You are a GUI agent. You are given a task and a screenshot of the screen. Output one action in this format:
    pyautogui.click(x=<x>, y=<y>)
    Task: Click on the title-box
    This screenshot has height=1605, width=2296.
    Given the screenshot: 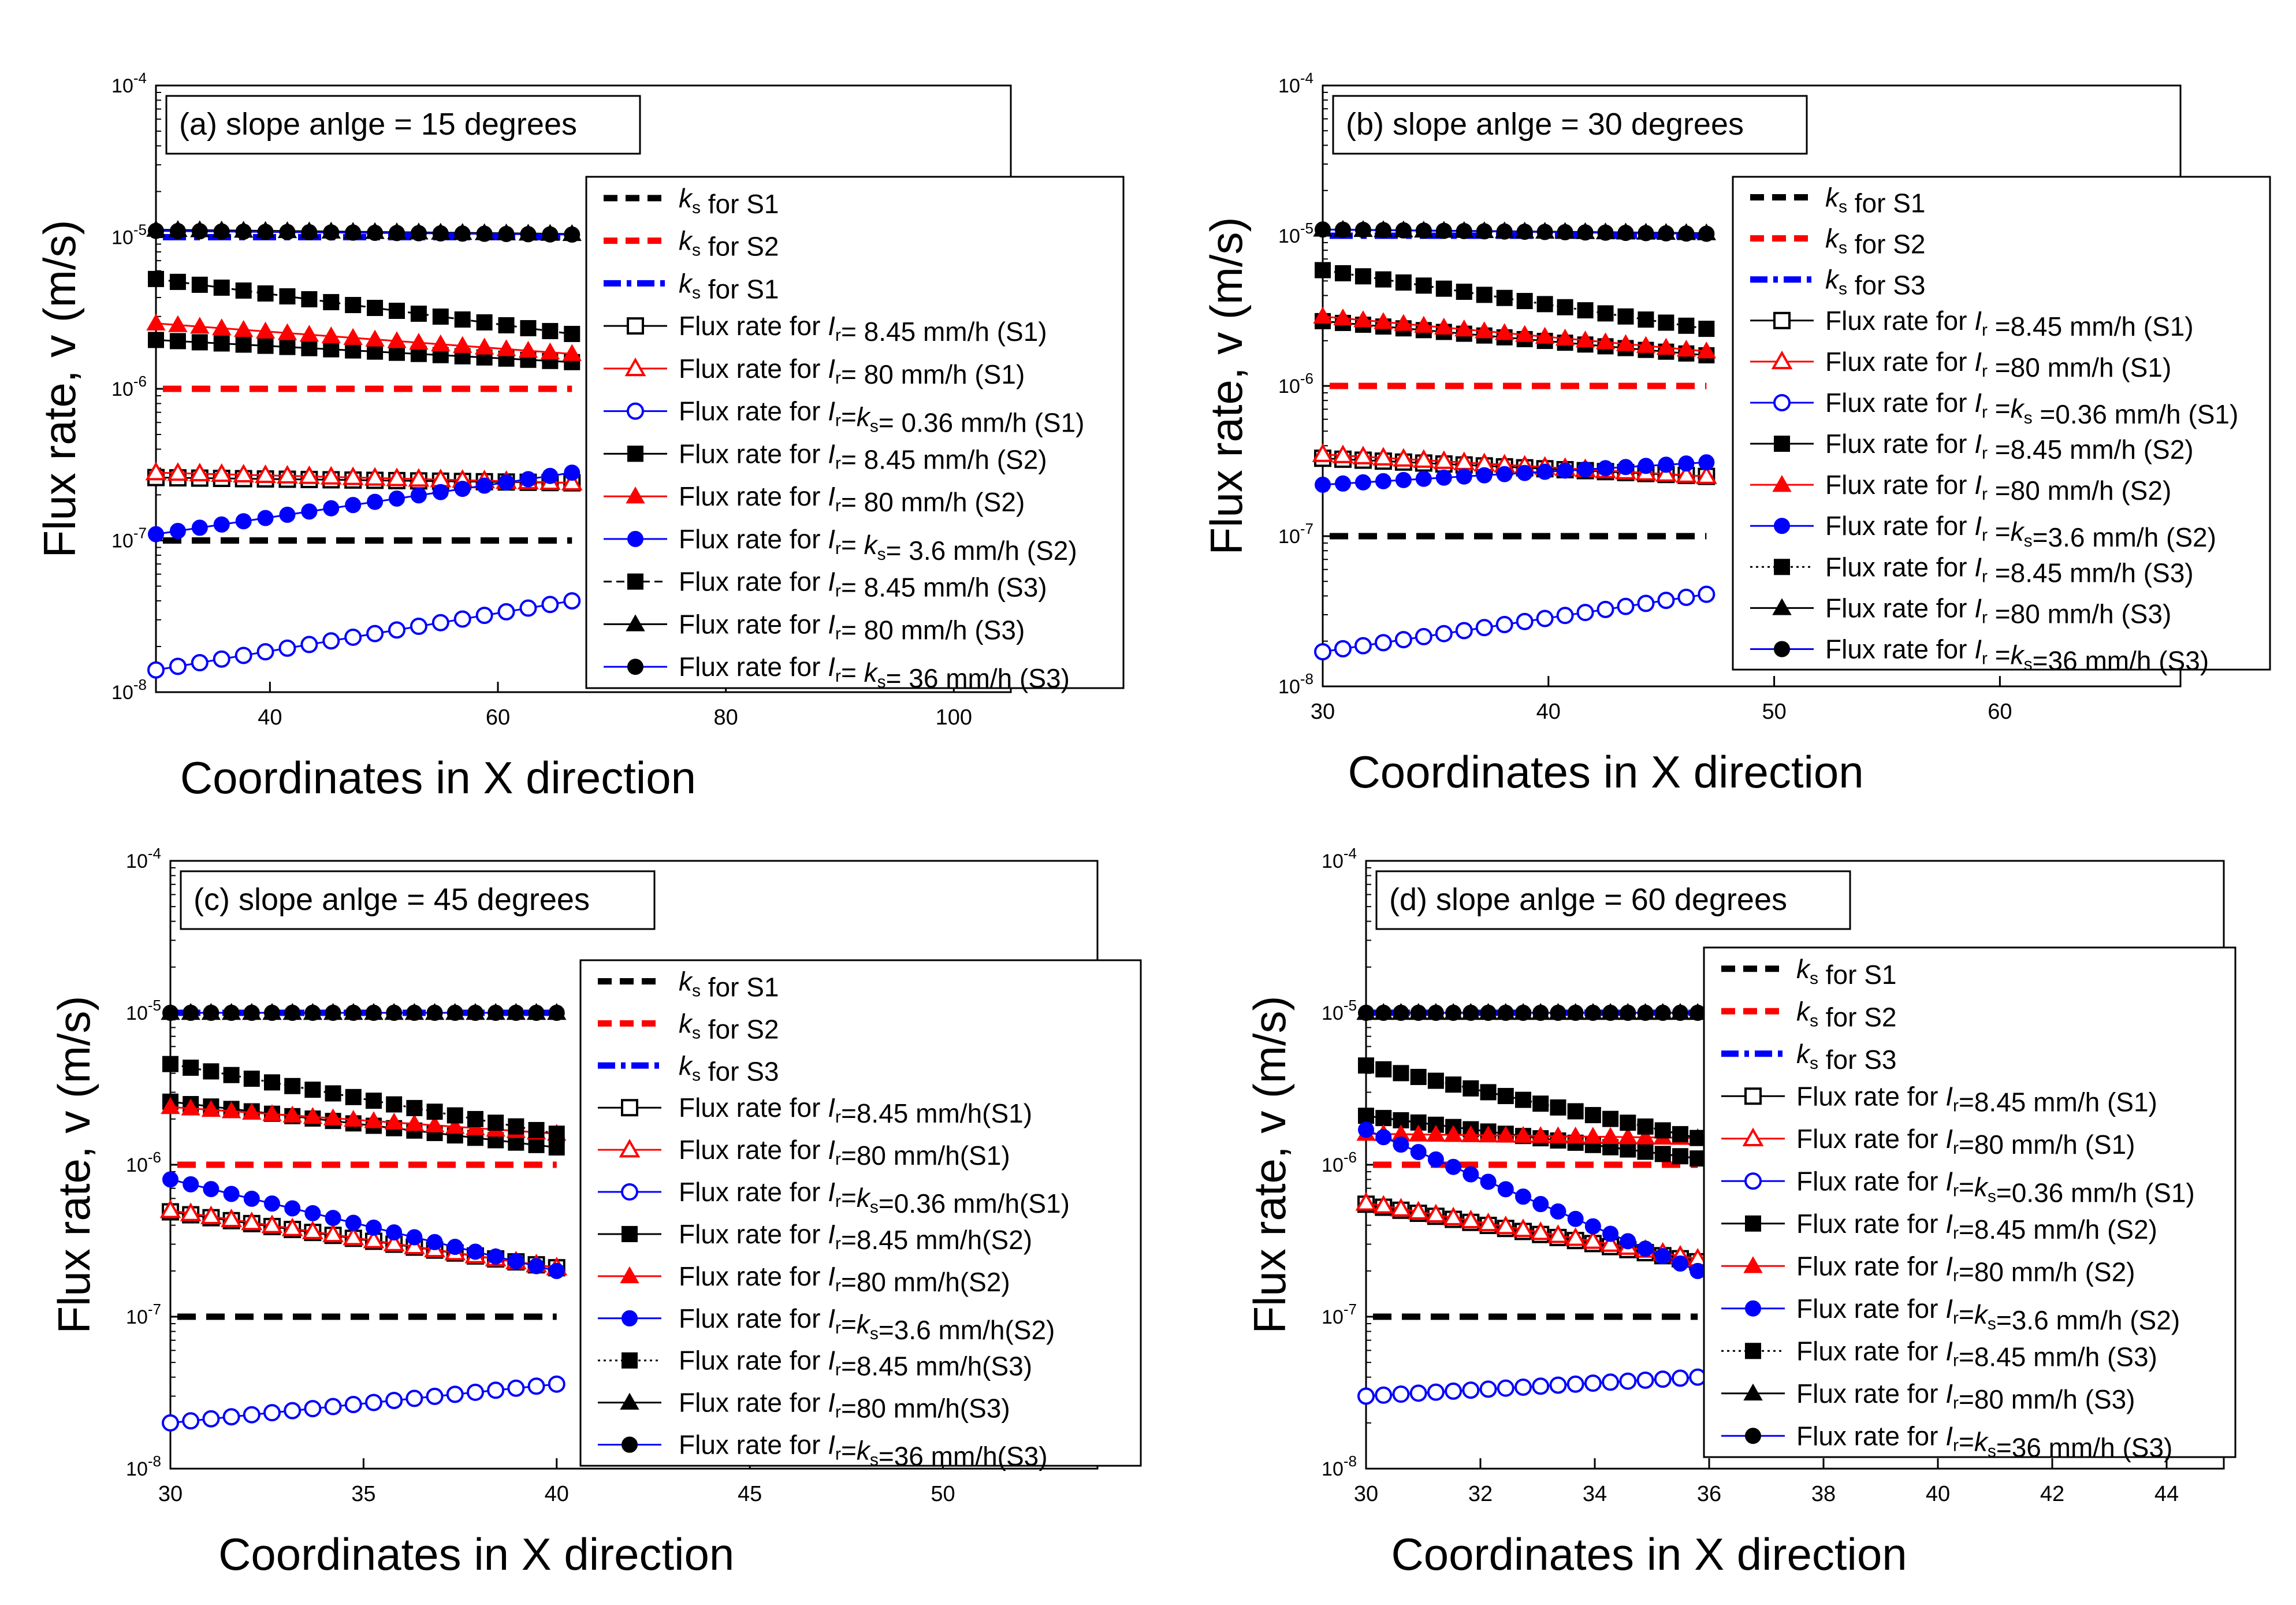 What is the action you would take?
    pyautogui.click(x=1570, y=125)
    